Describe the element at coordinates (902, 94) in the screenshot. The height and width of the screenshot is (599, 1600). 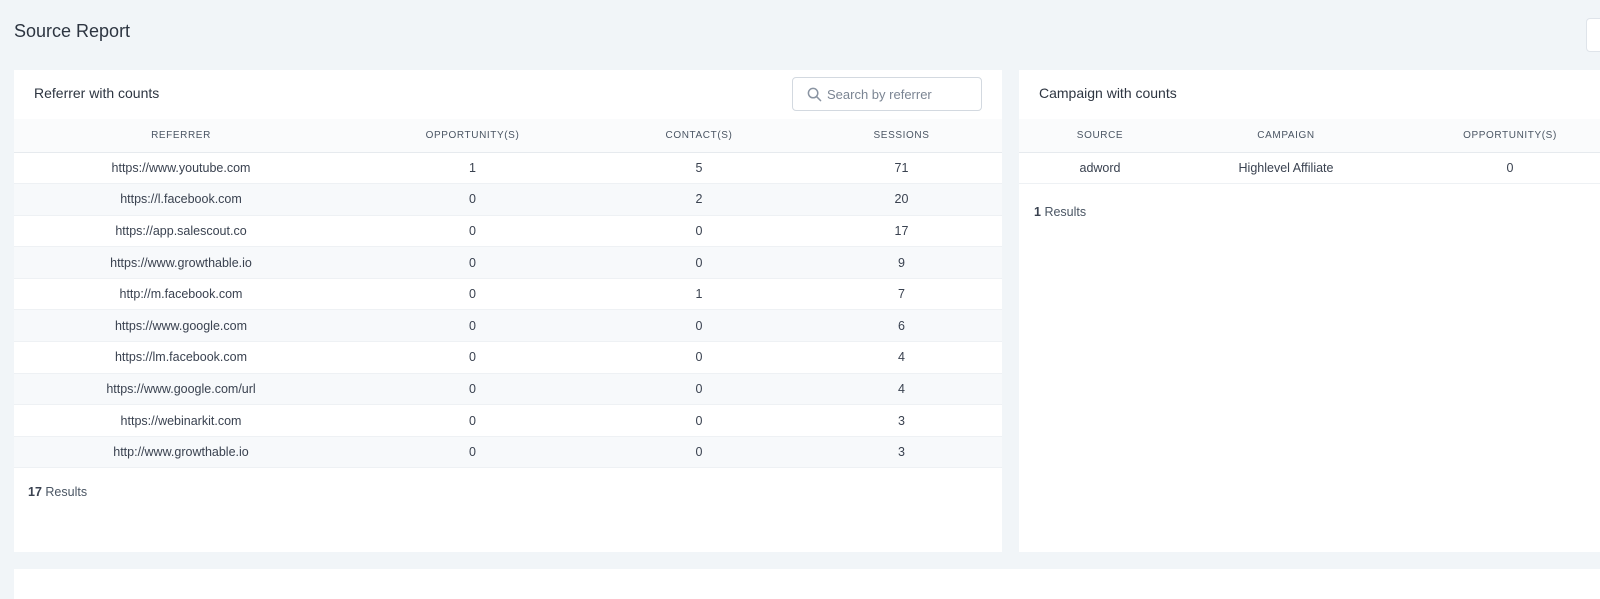
I see `referrer-search-input` at that location.